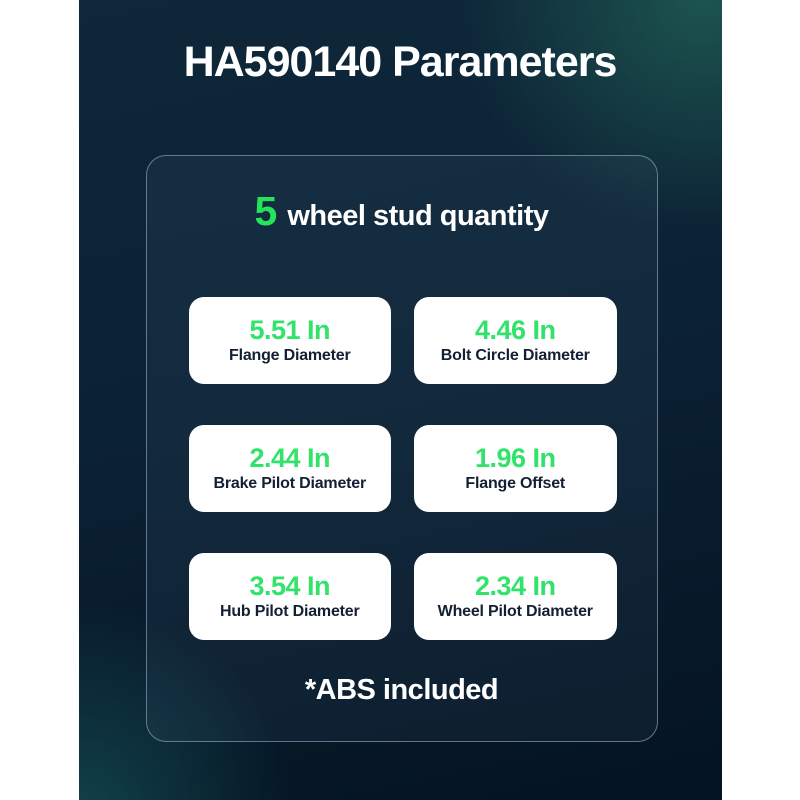 The image size is (800, 800). Describe the element at coordinates (289, 612) in the screenshot. I see `parameter-label: Hub Pilot Diameter` at that location.